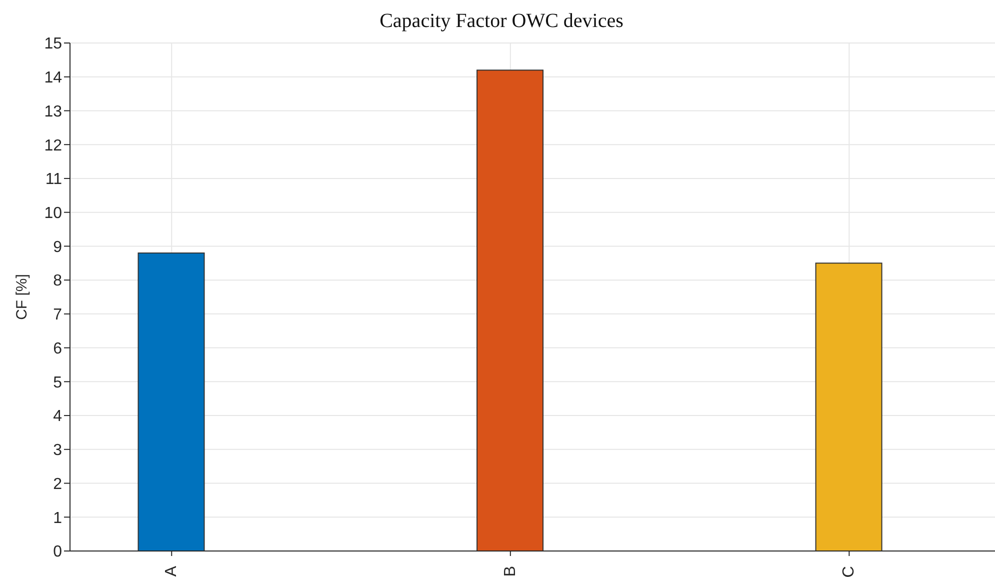  What do you see at coordinates (171, 571) in the screenshot?
I see `x-tick-label: A` at bounding box center [171, 571].